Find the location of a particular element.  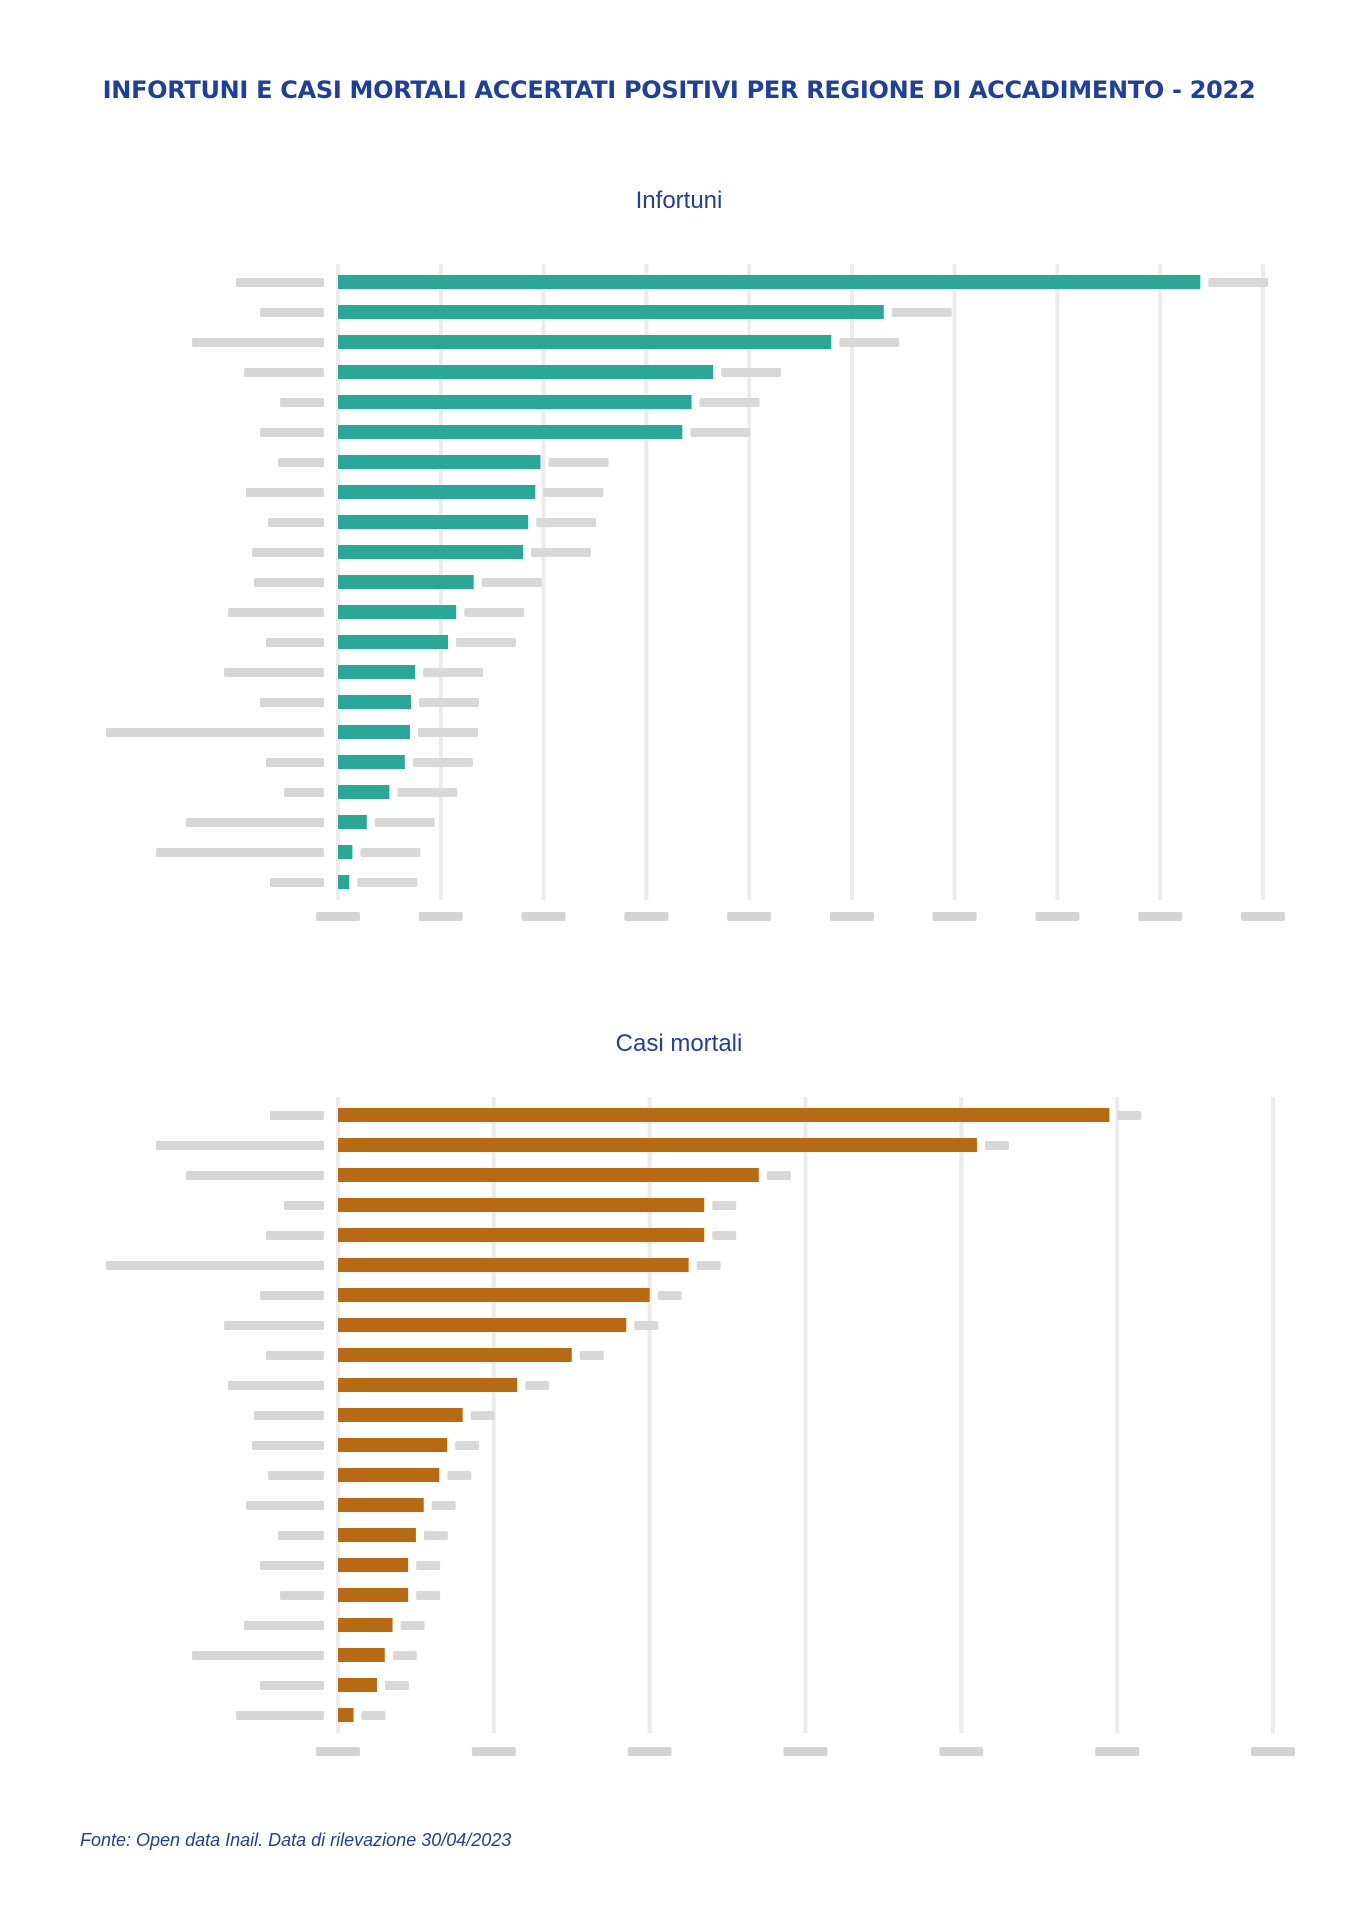

chart-title-infortuni: Infortuni is located at coordinates (679, 200).